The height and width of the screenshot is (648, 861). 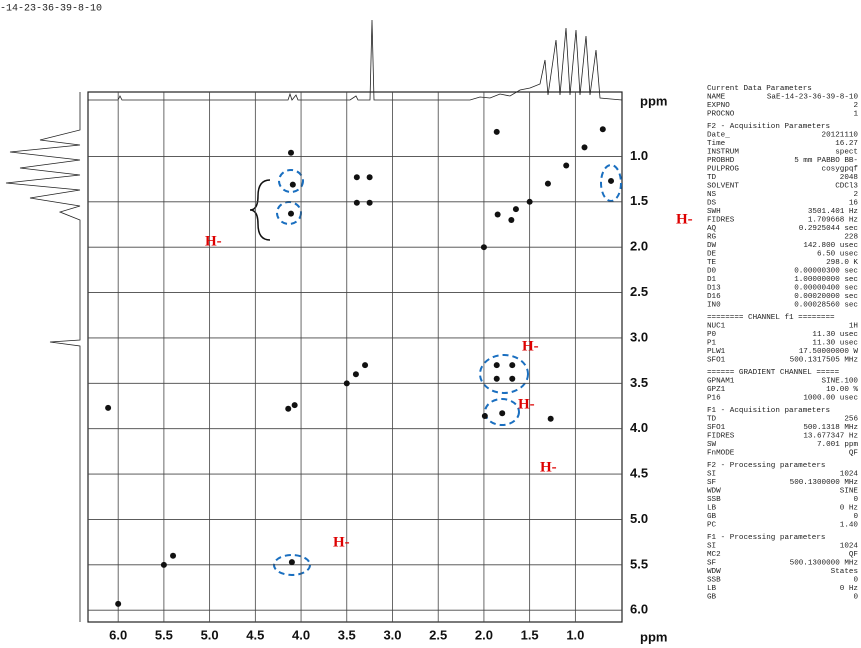 I want to click on y-tick-label: 5.0, so click(x=639, y=518).